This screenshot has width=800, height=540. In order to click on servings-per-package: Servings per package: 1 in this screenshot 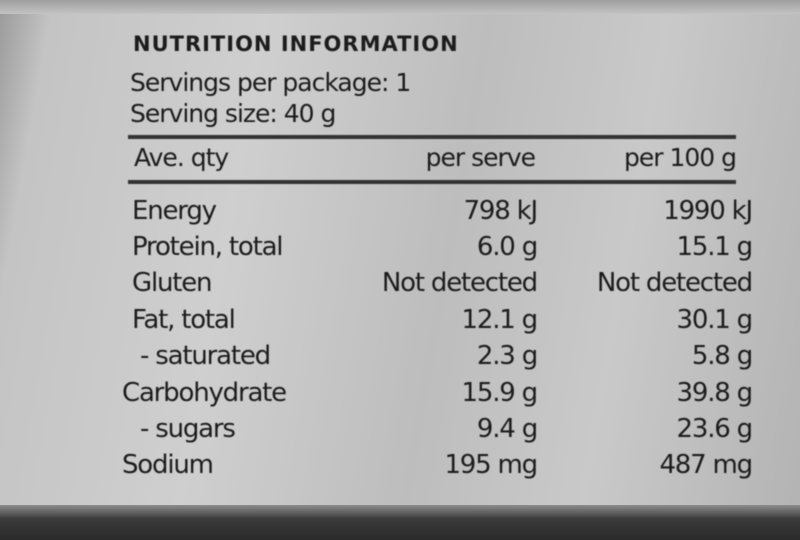, I will do `click(270, 82)`.